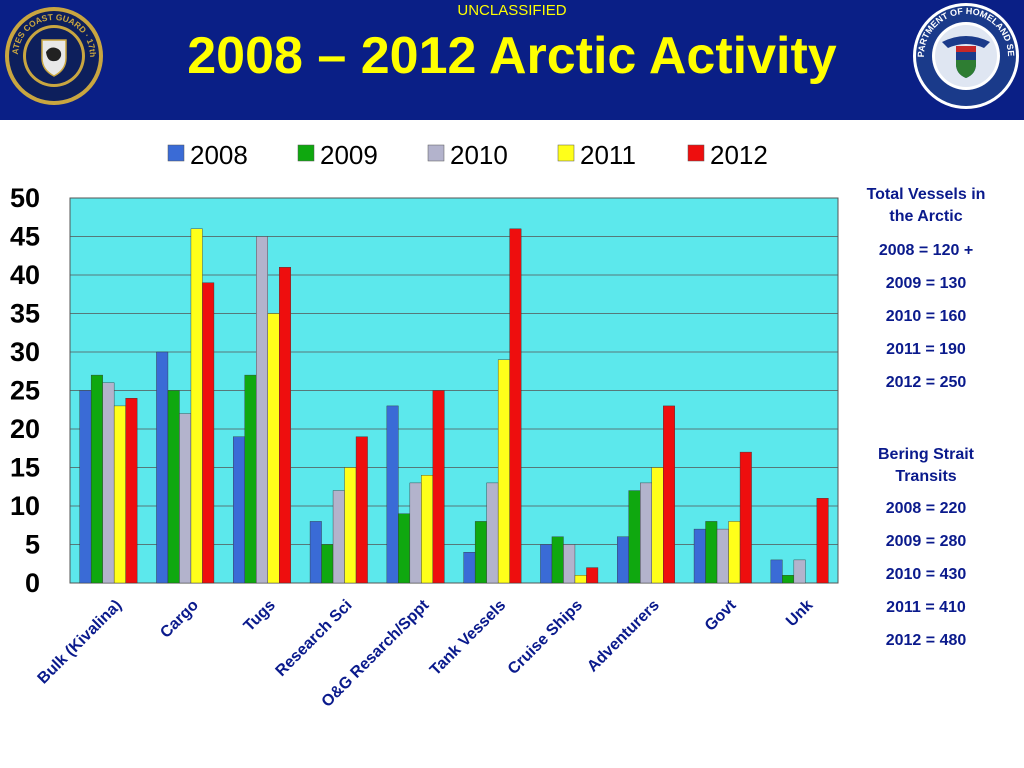  I want to click on y-tick-label: 50, so click(25, 198).